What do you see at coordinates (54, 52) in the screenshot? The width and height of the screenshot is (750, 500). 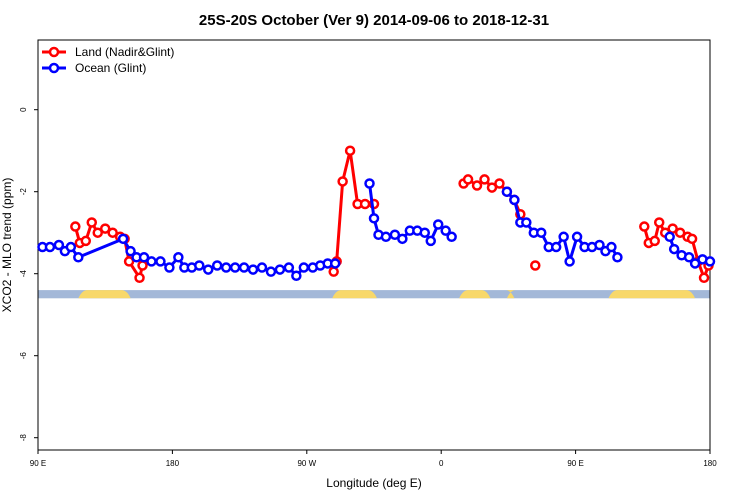 I see `legend-land-marker` at bounding box center [54, 52].